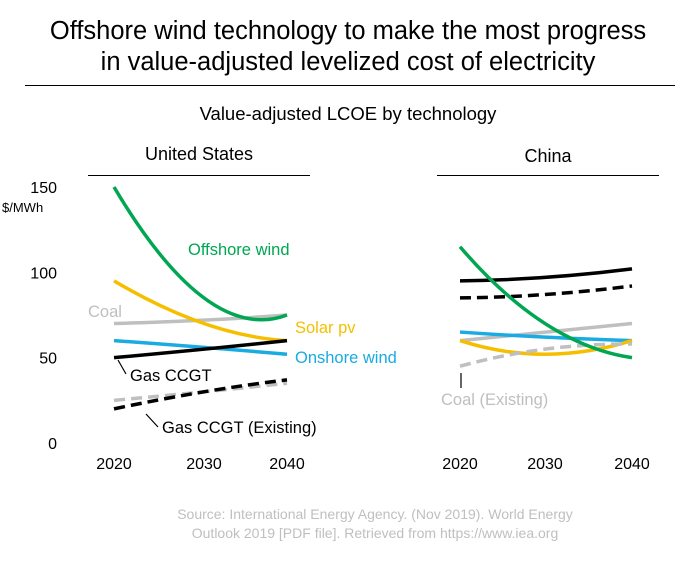  I want to click on series-label-china-coal-existing: Coal (Existing), so click(494, 400).